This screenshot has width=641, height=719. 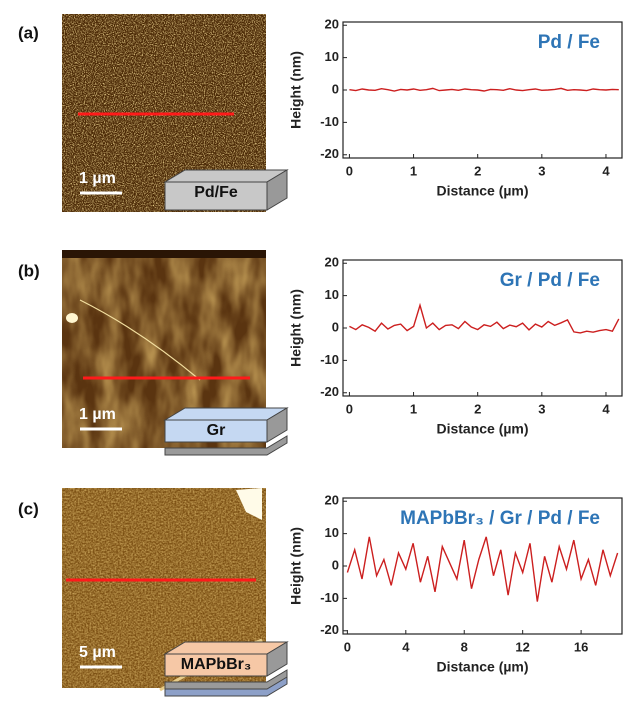 I want to click on panel-label: (a), so click(x=28, y=32).